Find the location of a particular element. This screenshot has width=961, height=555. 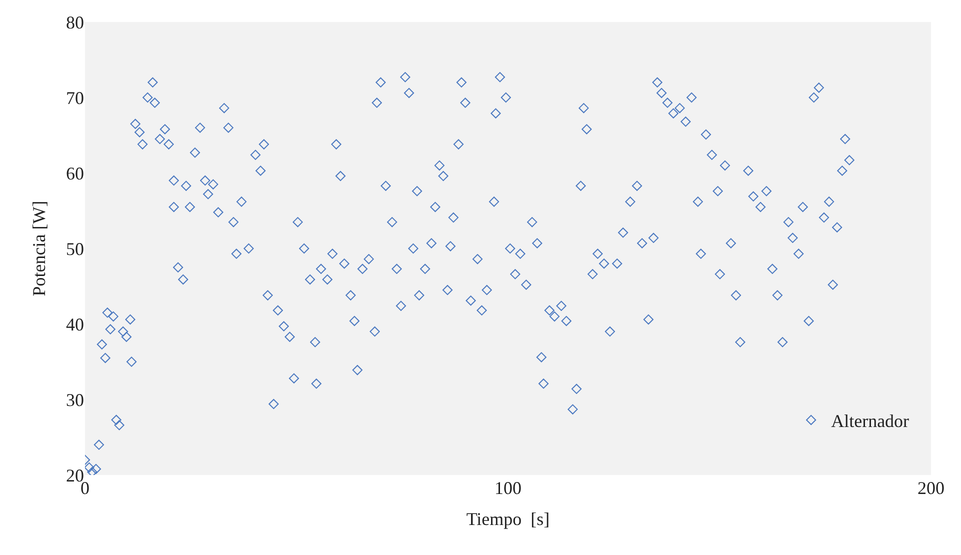

legend-label: Alternador is located at coordinates (870, 420).